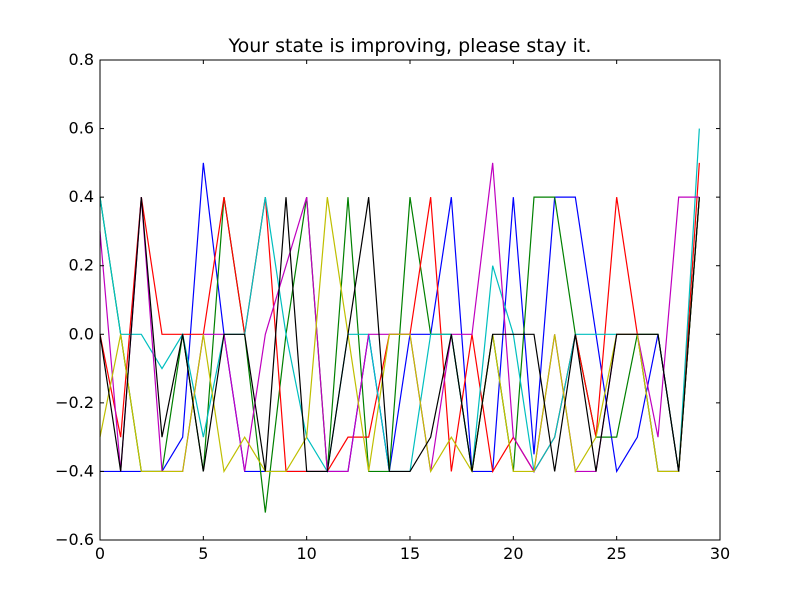  What do you see at coordinates (74, 470) in the screenshot?
I see `y-tick-label: −0.4` at bounding box center [74, 470].